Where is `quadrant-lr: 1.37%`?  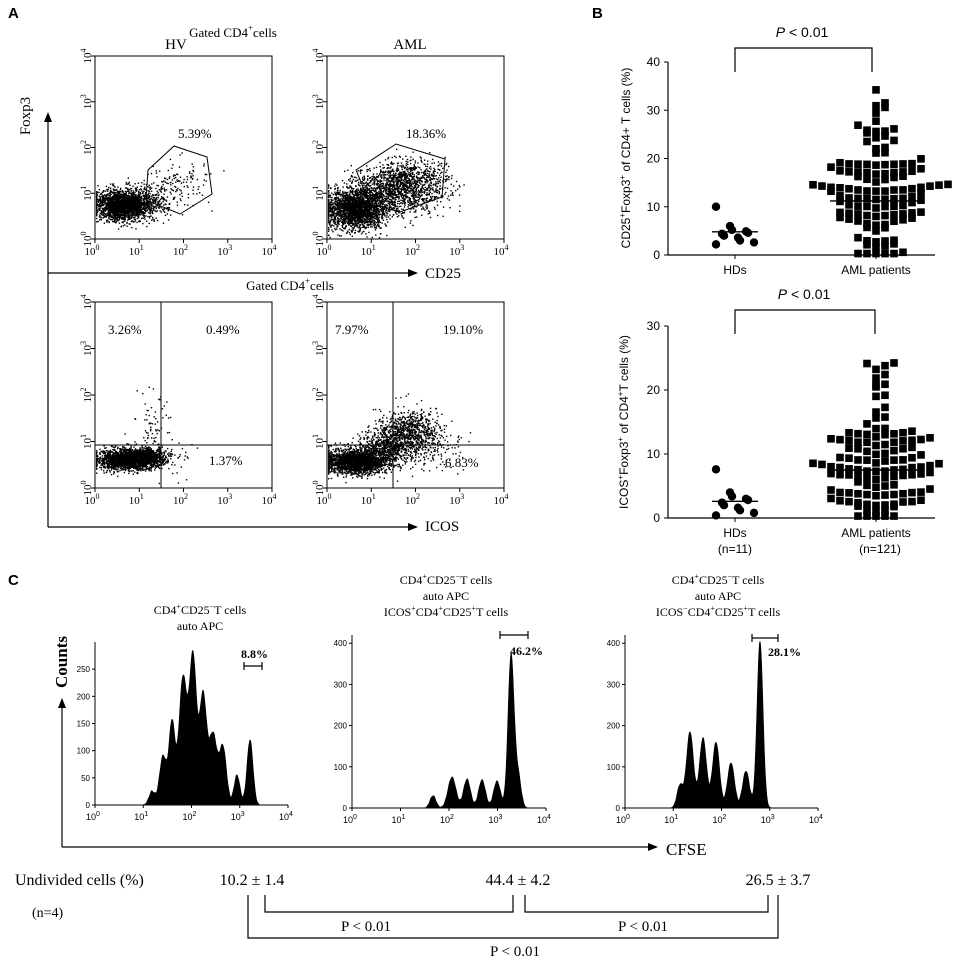
quadrant-lr: 1.37% is located at coordinates (226, 460).